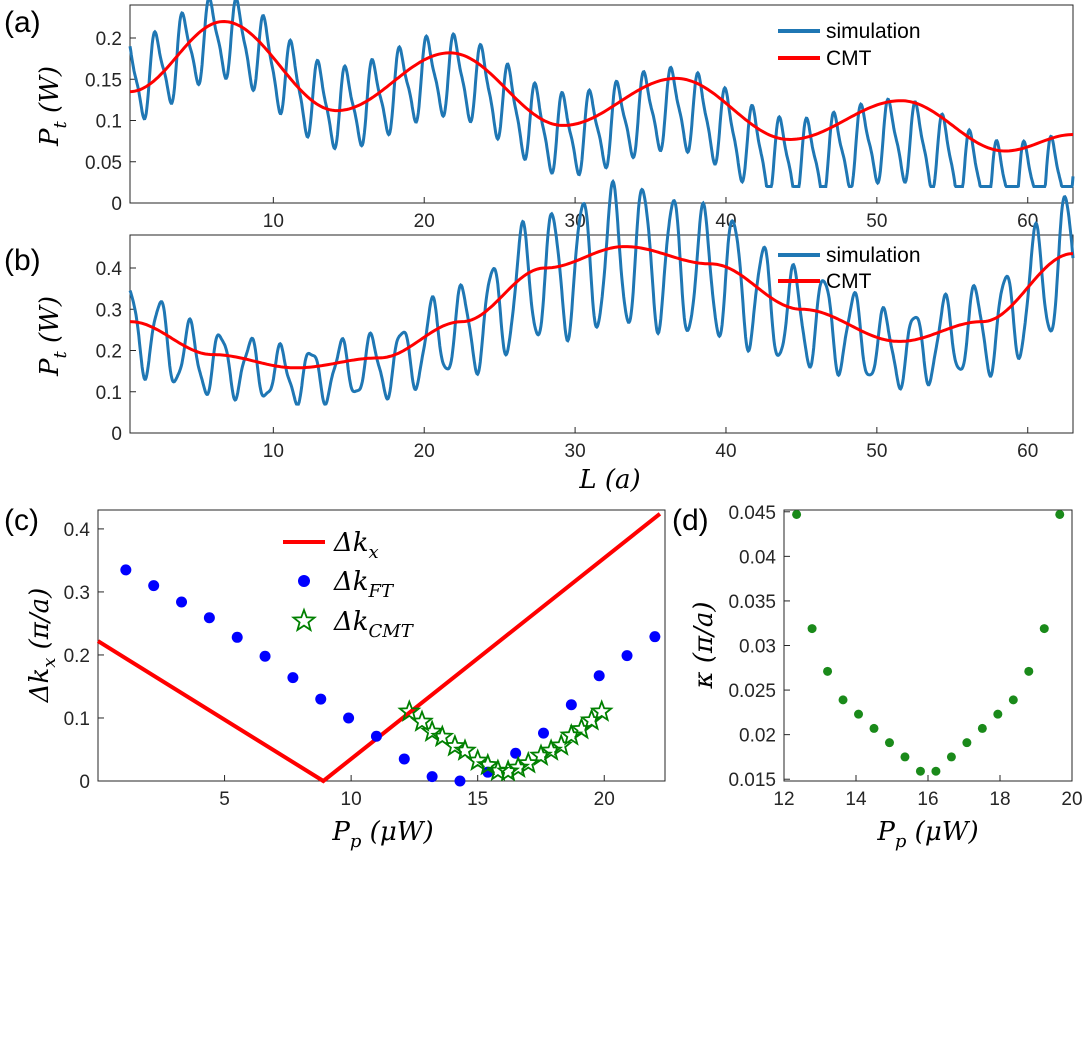 The height and width of the screenshot is (1061, 1089). Describe the element at coordinates (849, 58) in the screenshot. I see `legend-a-cmt-label: CMT` at that location.